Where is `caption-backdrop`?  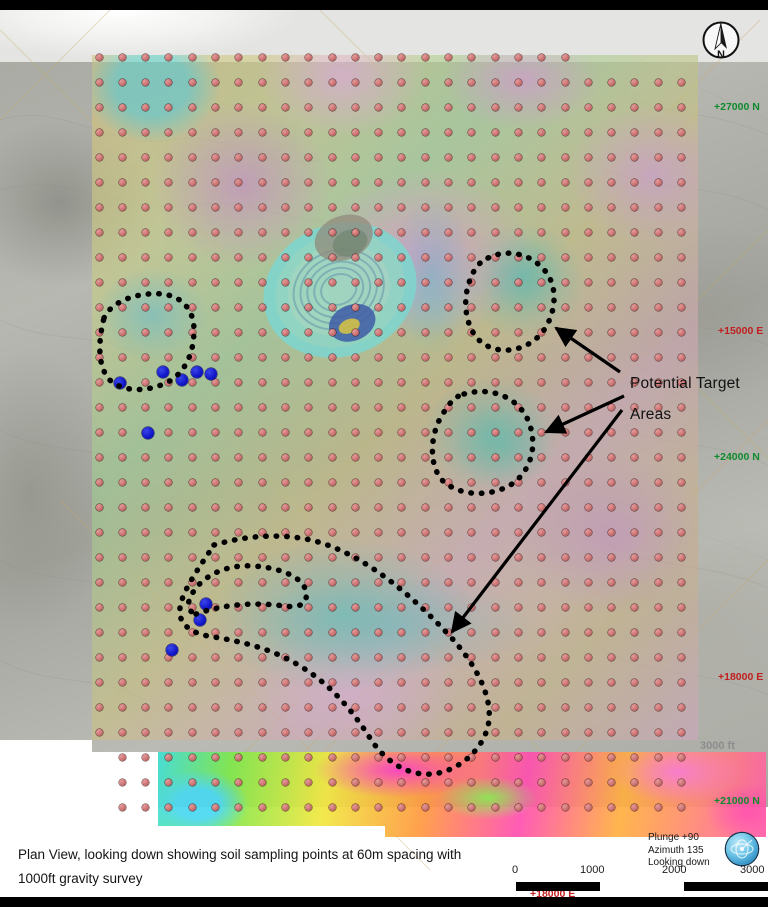 caption-backdrop is located at coordinates (192, 866).